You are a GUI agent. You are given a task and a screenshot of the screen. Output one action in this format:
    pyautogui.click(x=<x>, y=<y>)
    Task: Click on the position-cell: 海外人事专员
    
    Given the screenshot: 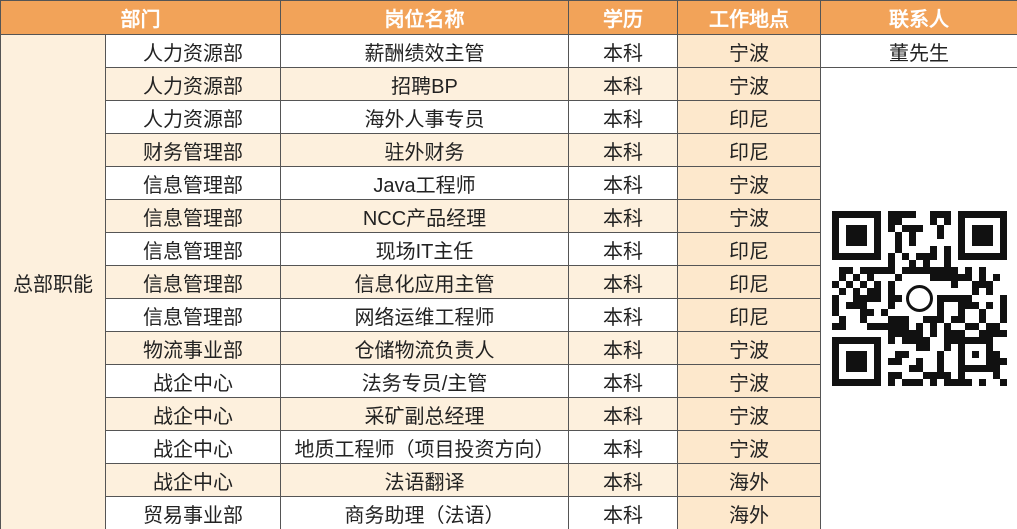 What is the action you would take?
    pyautogui.click(x=424, y=117)
    